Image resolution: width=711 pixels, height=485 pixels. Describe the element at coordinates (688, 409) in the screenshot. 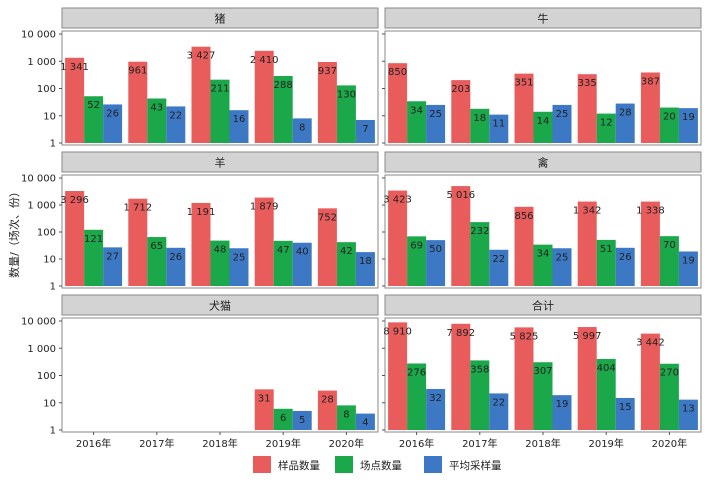

I see `data-label: 13` at that location.